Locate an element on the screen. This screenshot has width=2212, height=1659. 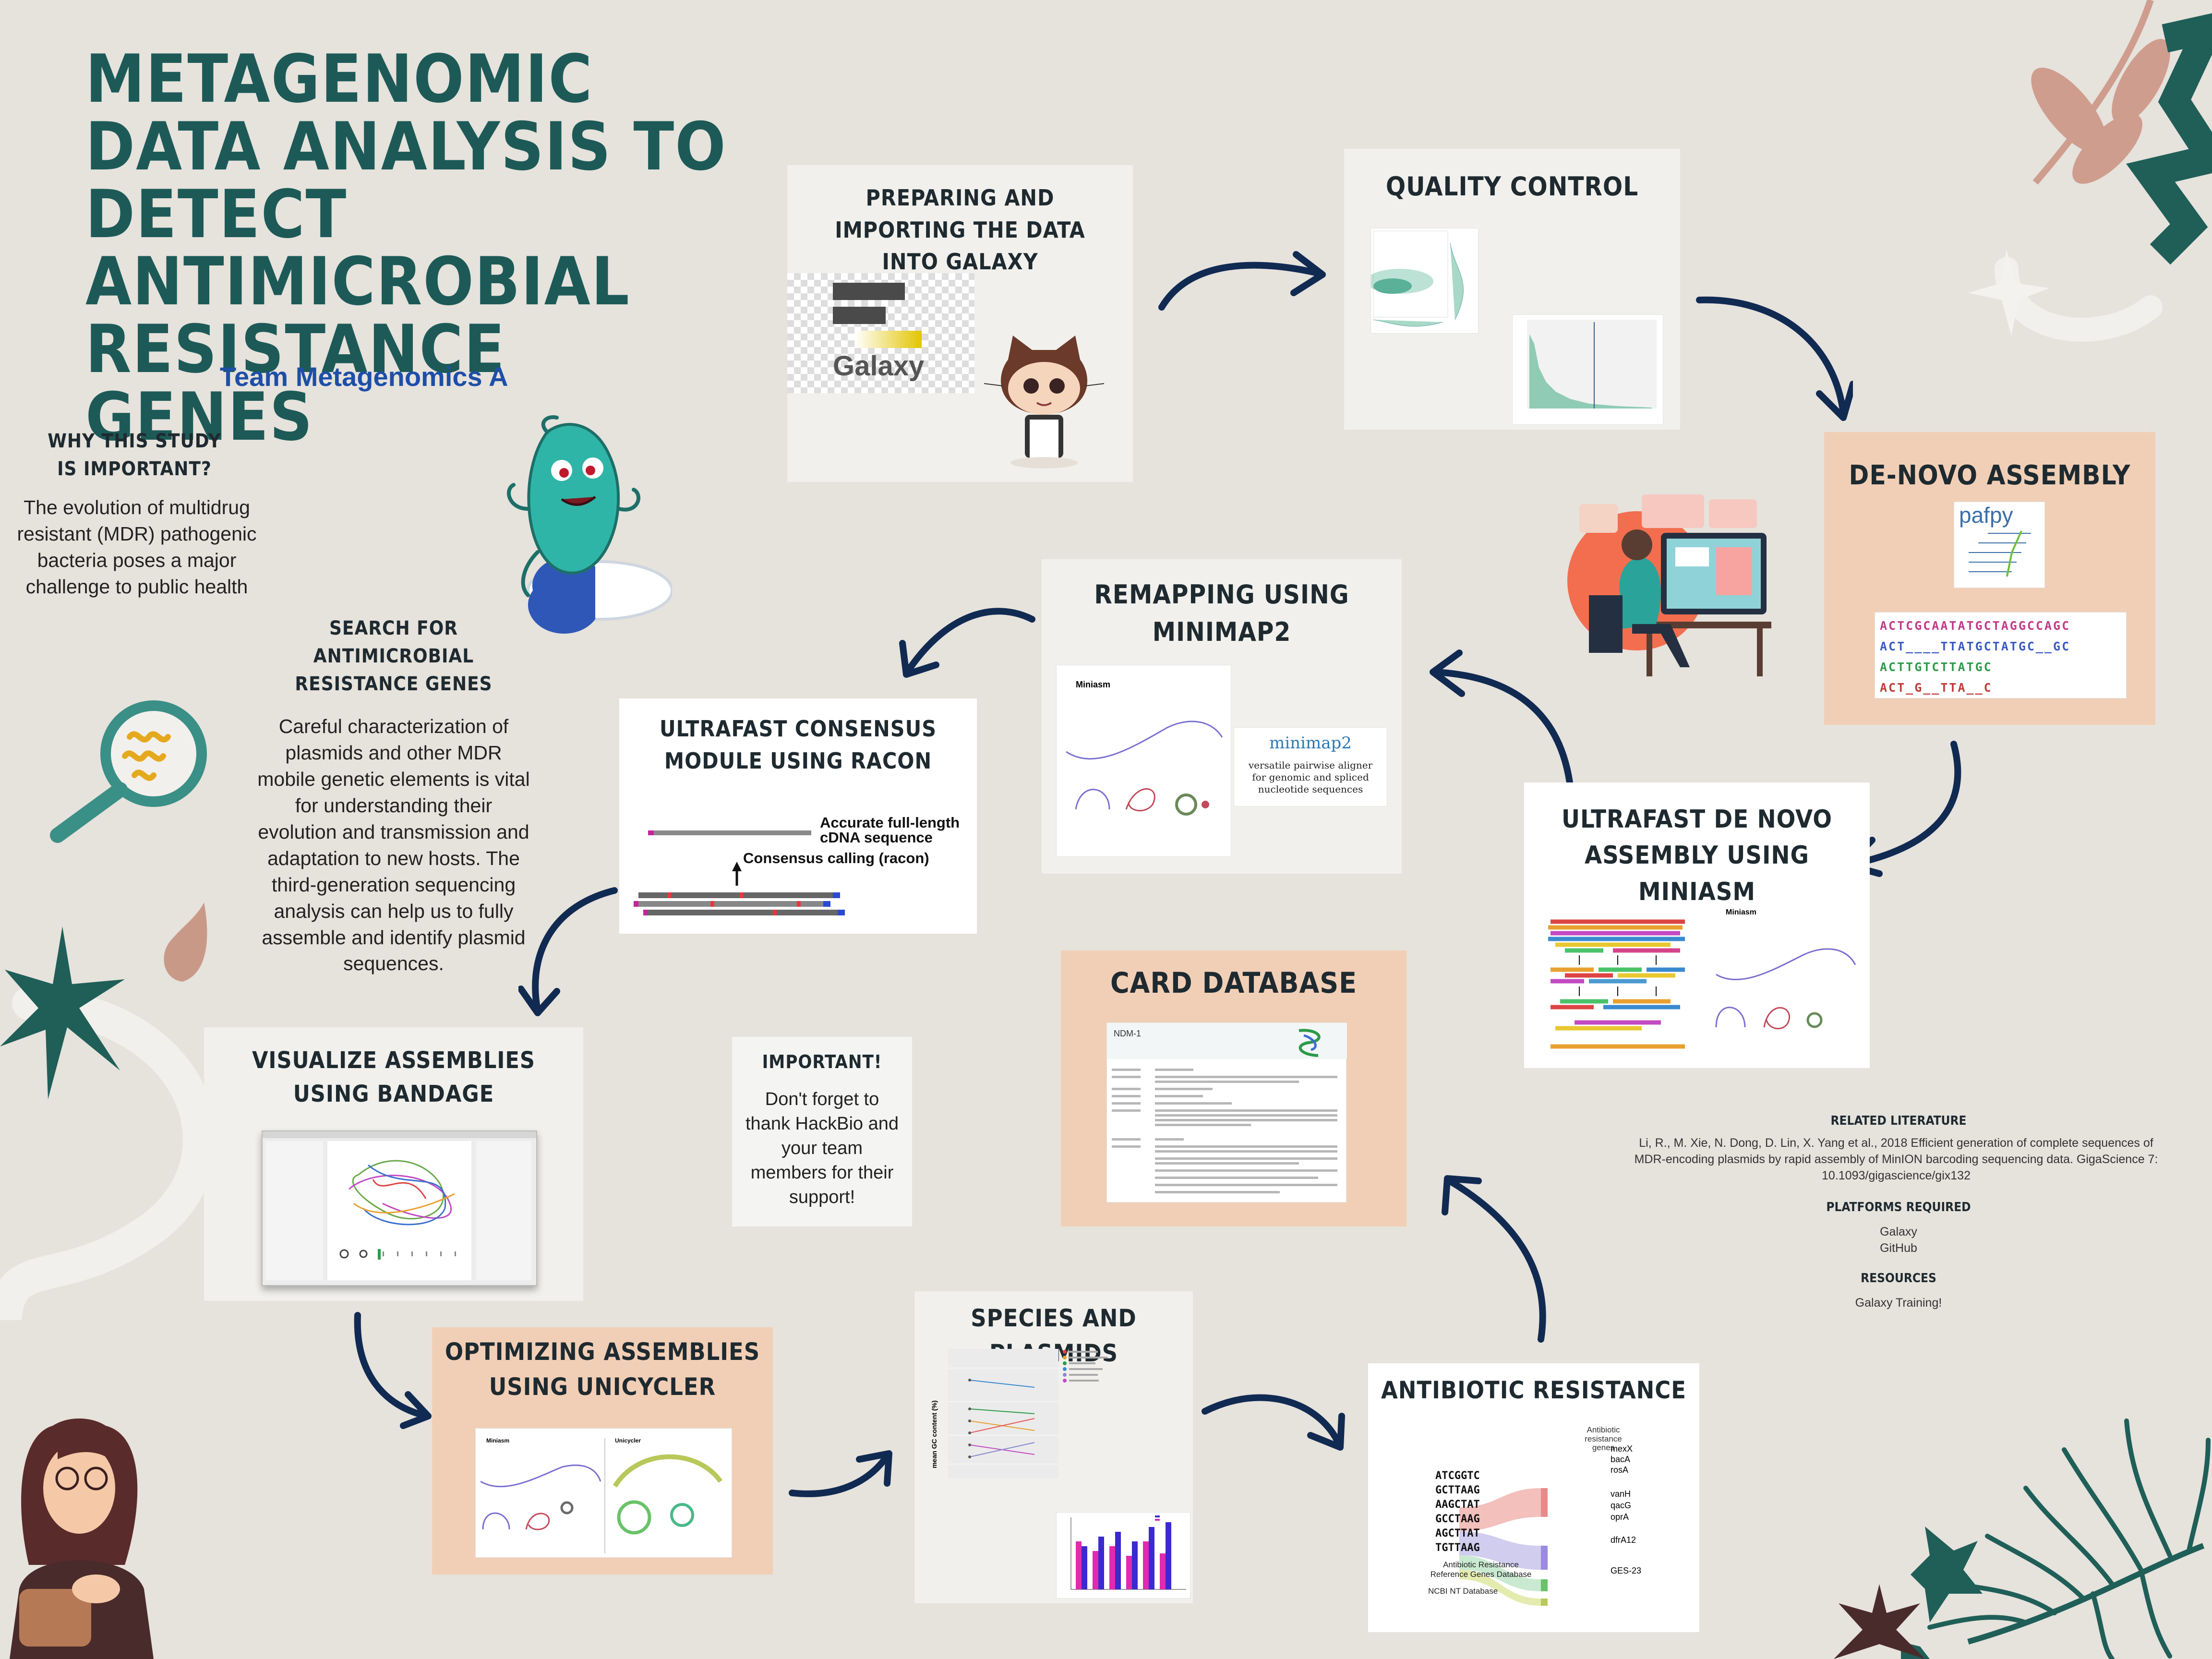
seq-item: GCCTAAG is located at coordinates (1457, 1519).